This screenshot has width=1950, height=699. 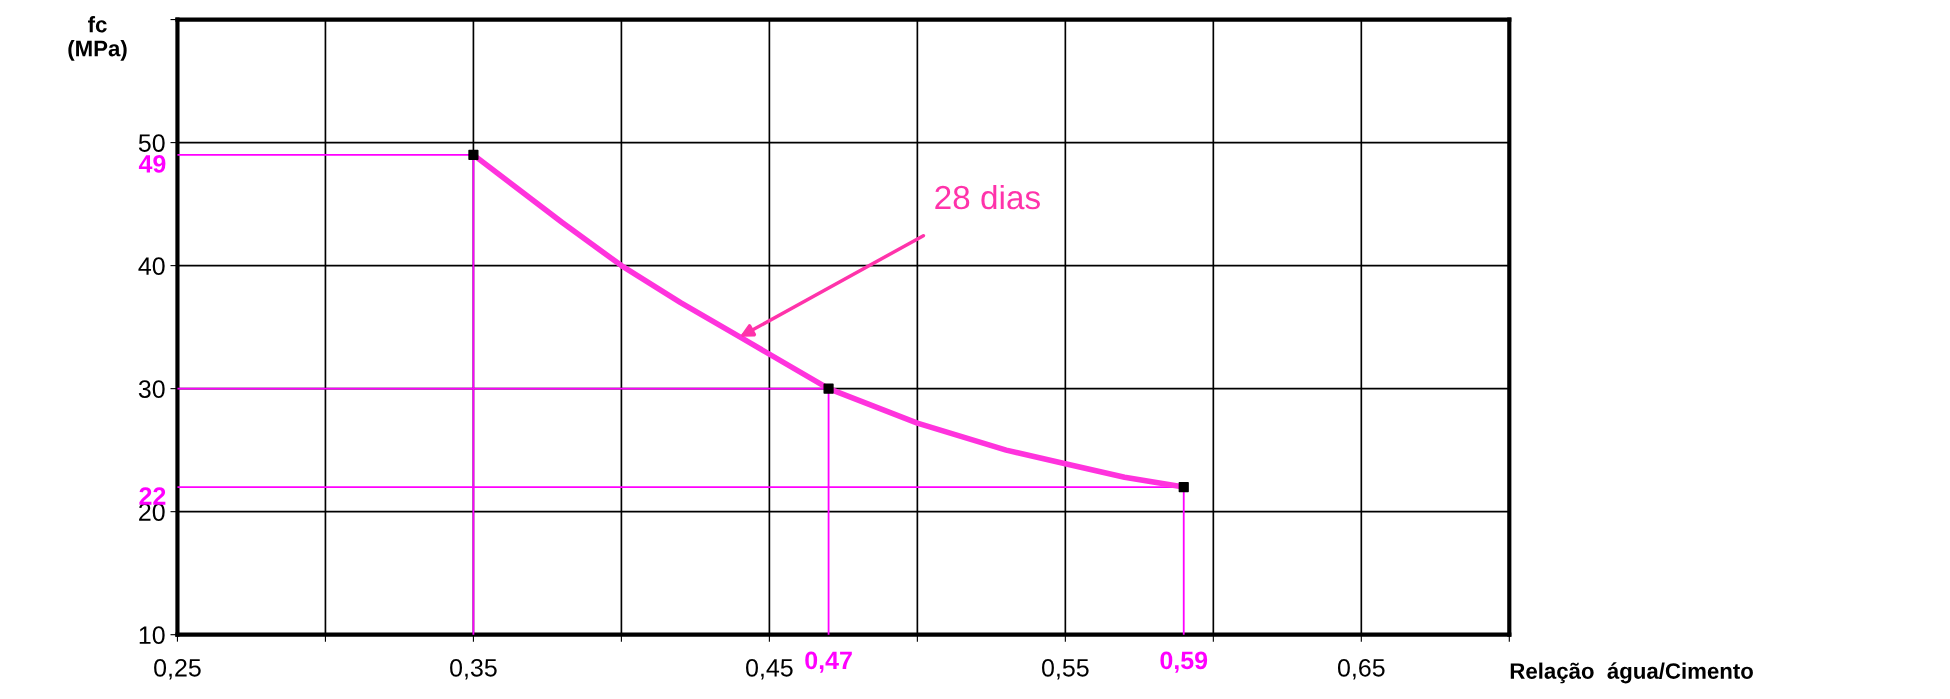 I want to click on x-tick-label: 0,35, so click(x=473, y=669).